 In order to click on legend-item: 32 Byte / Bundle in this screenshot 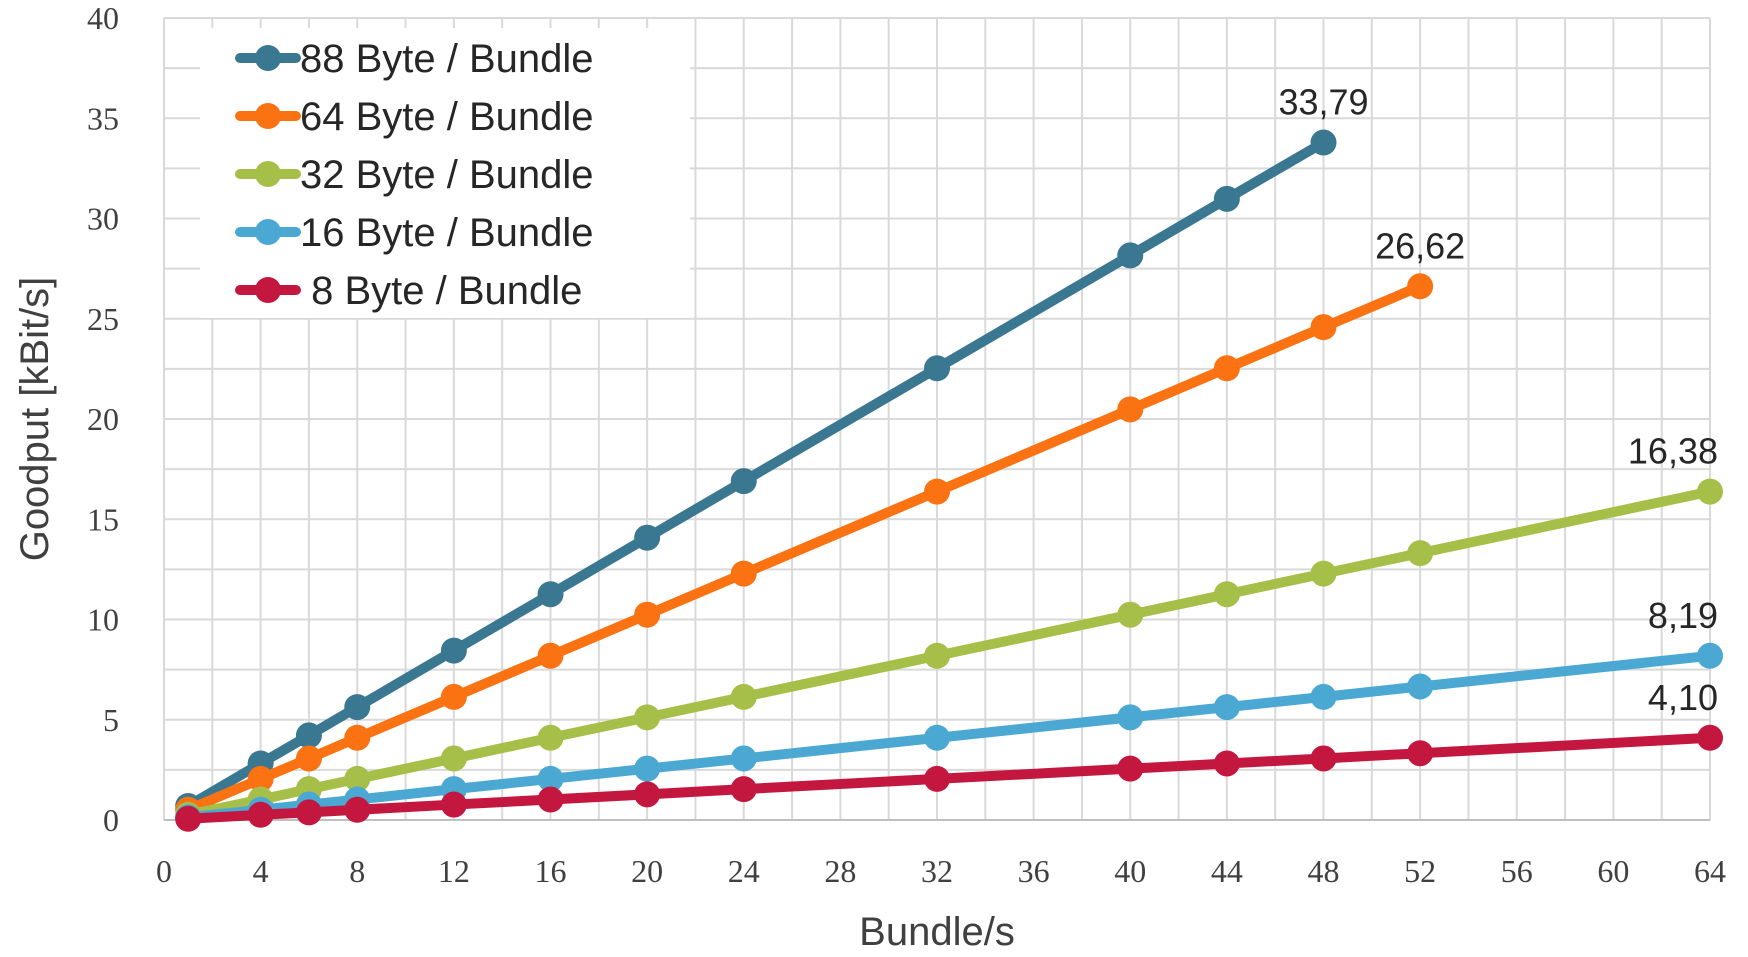, I will do `click(414, 175)`.